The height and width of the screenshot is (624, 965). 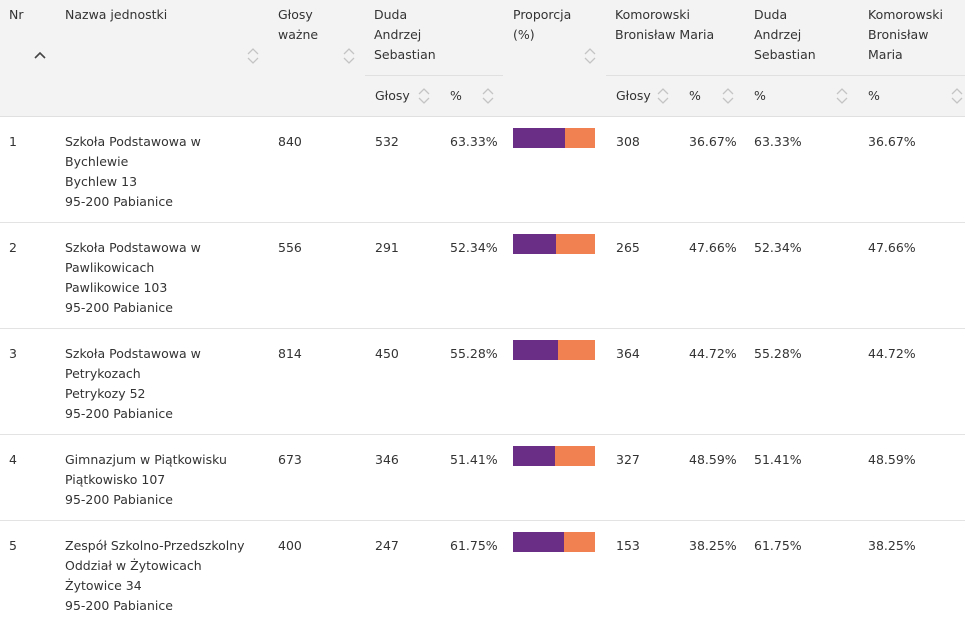 I want to click on row-1-kom-pct2: 36.67%, so click(x=892, y=141).